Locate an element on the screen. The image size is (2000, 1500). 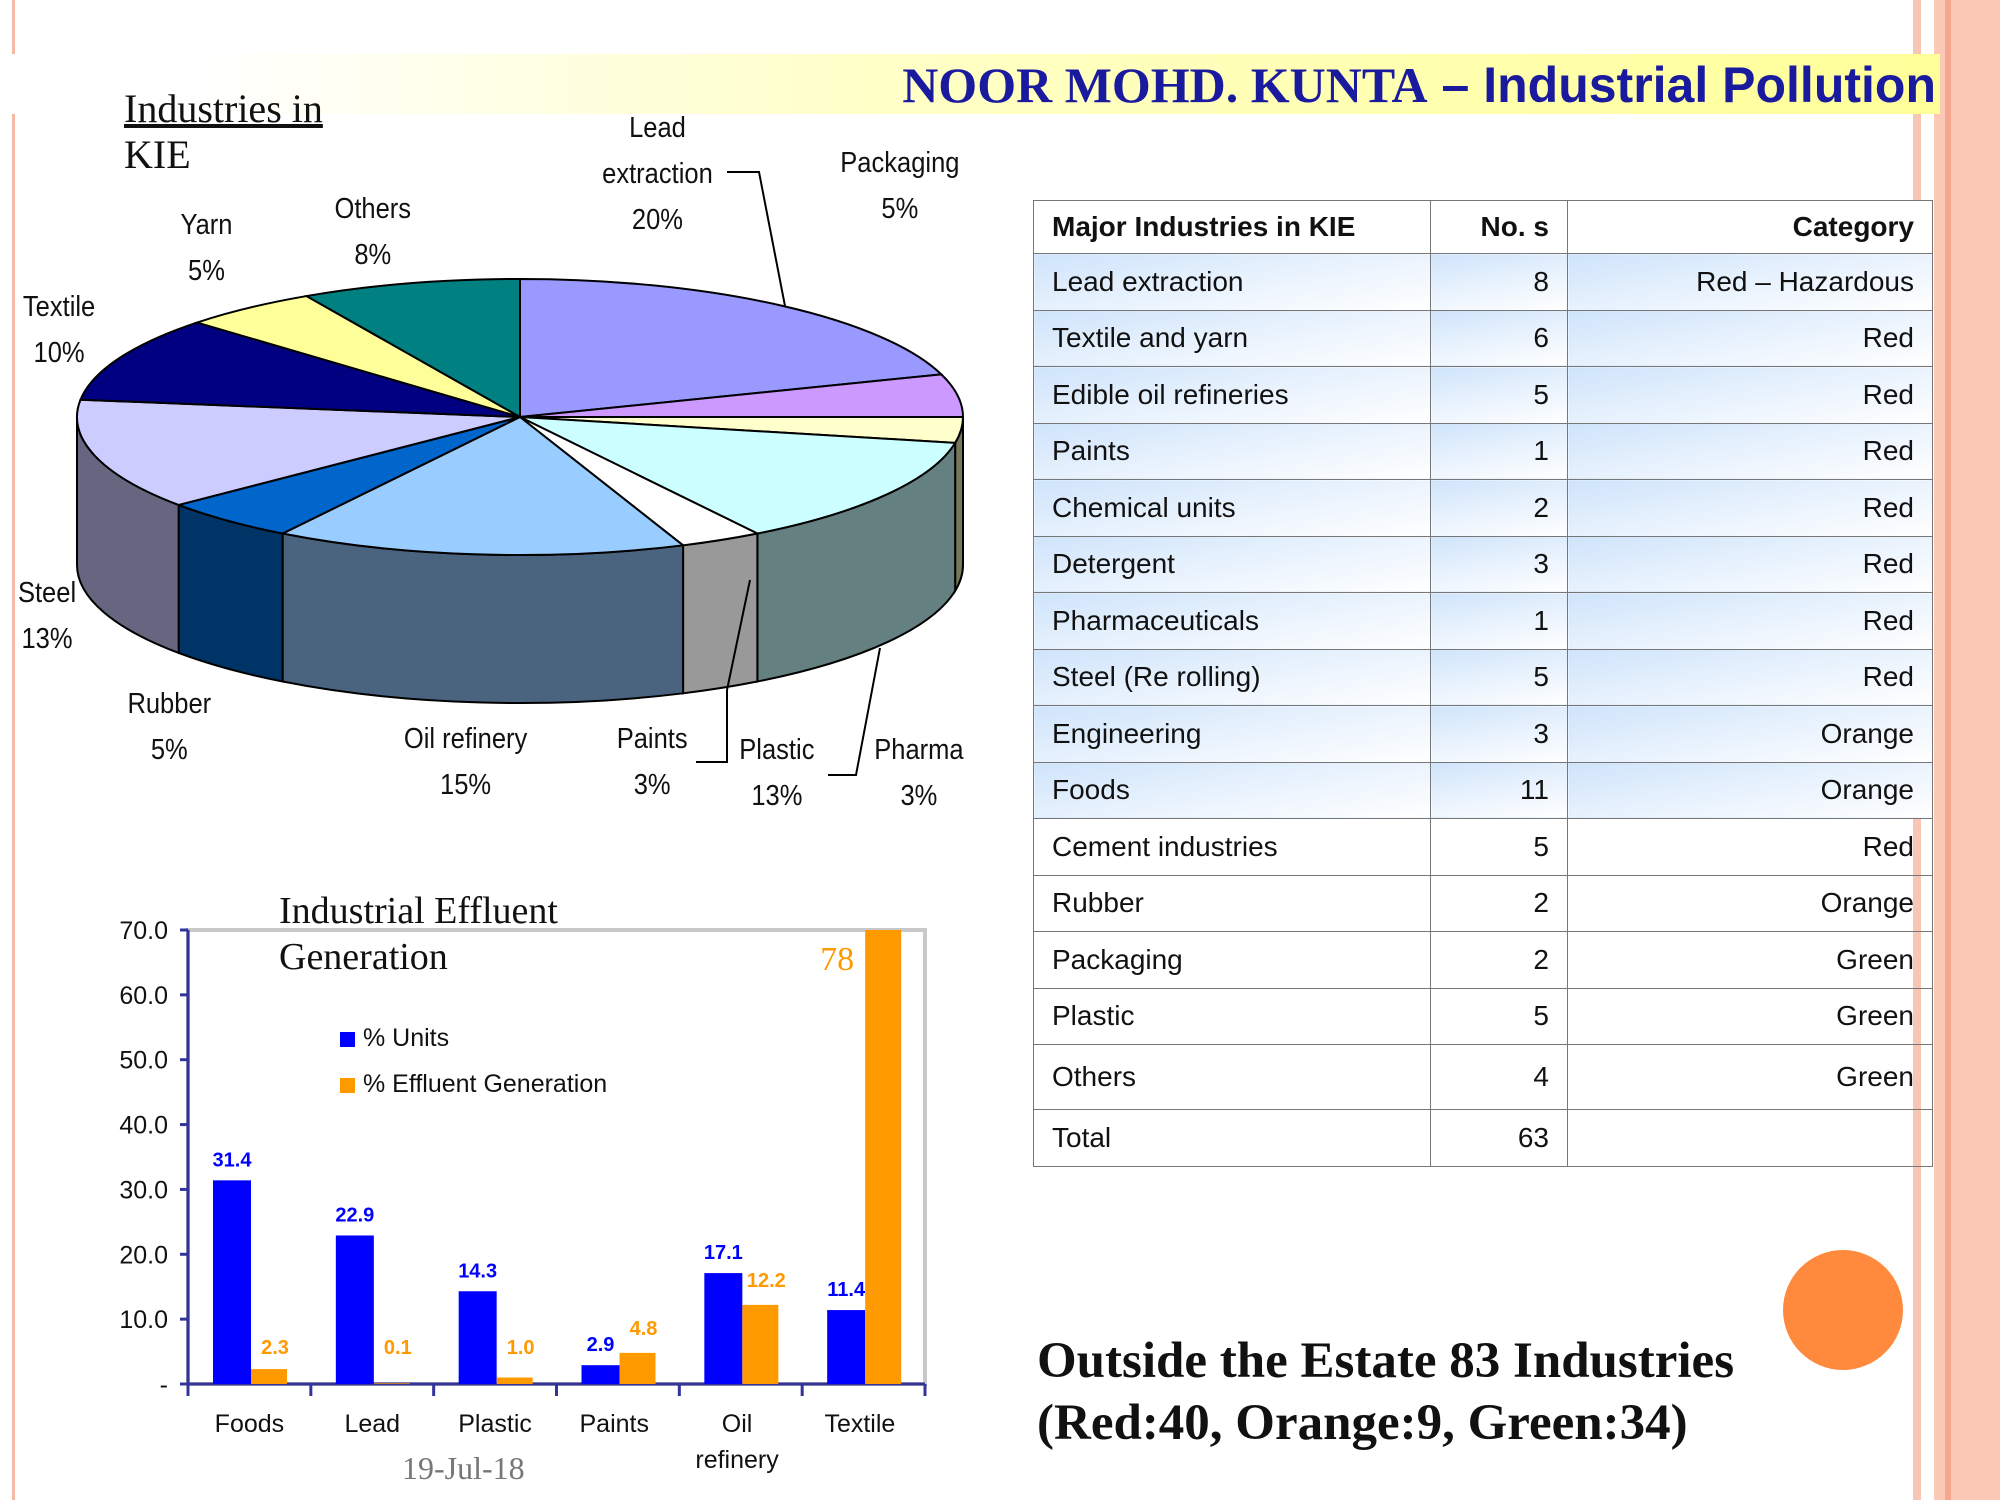
y-tick-label: 20.0 is located at coordinates (143, 1255).